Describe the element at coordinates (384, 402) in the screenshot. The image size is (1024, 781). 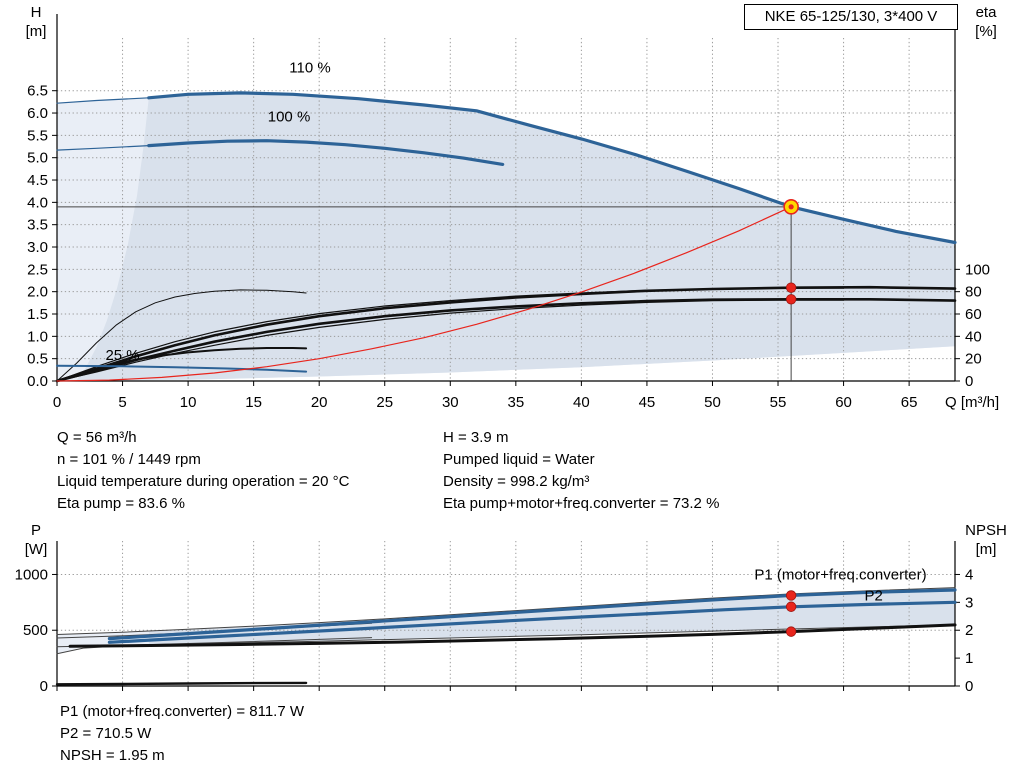
I see `x-tick-label: 25` at that location.